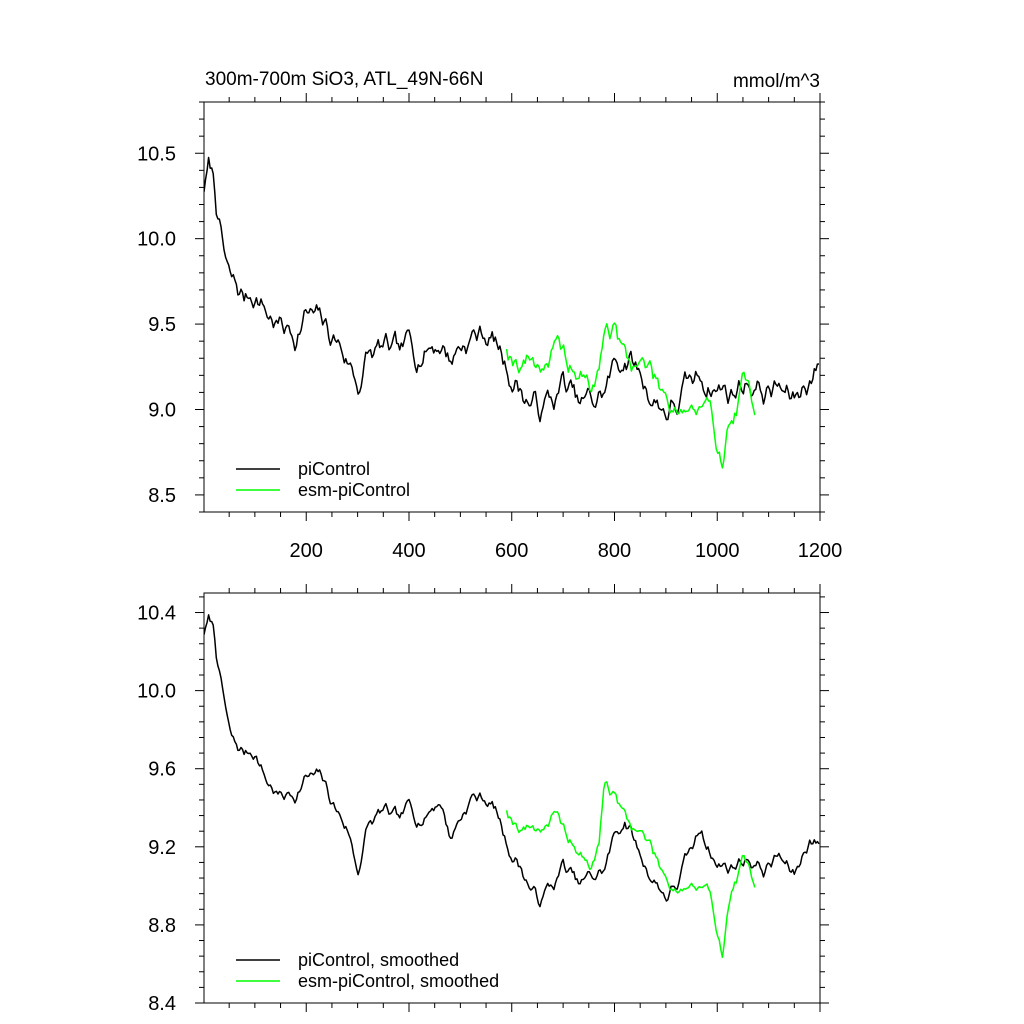  I want to click on legend-label: piControl, so click(334, 469).